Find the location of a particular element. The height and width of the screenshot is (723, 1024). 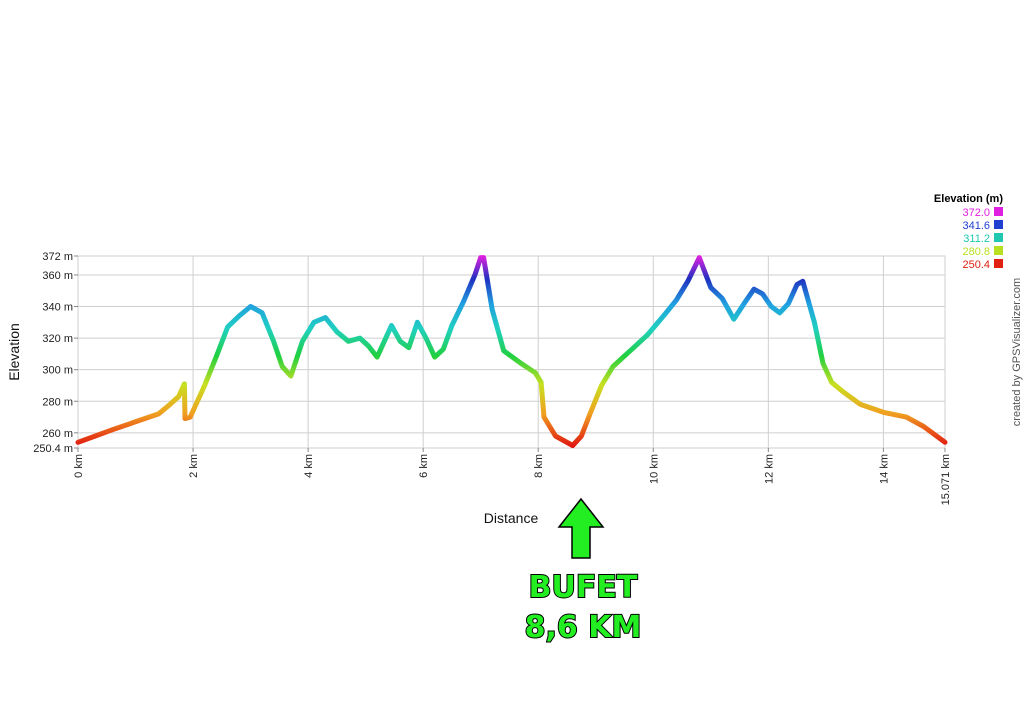

legend-item-label: 280.8 is located at coordinates (976, 252).